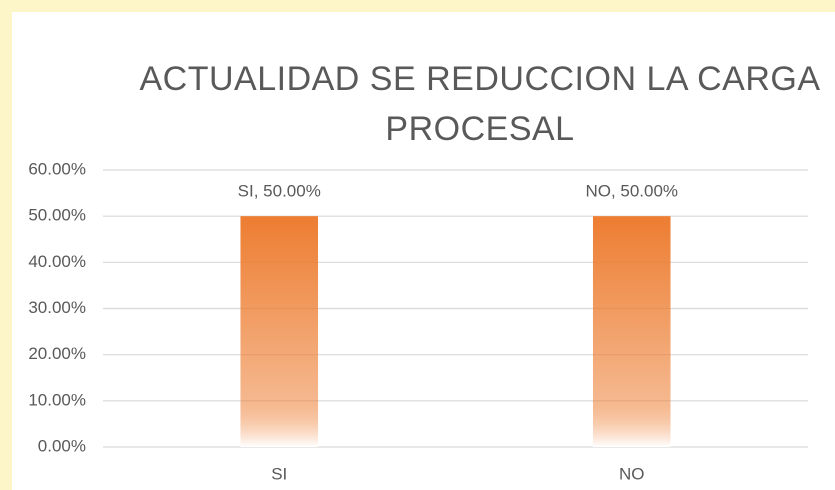 This screenshot has height=490, width=835. I want to click on y-tick-label: 20.00%, so click(57, 353).